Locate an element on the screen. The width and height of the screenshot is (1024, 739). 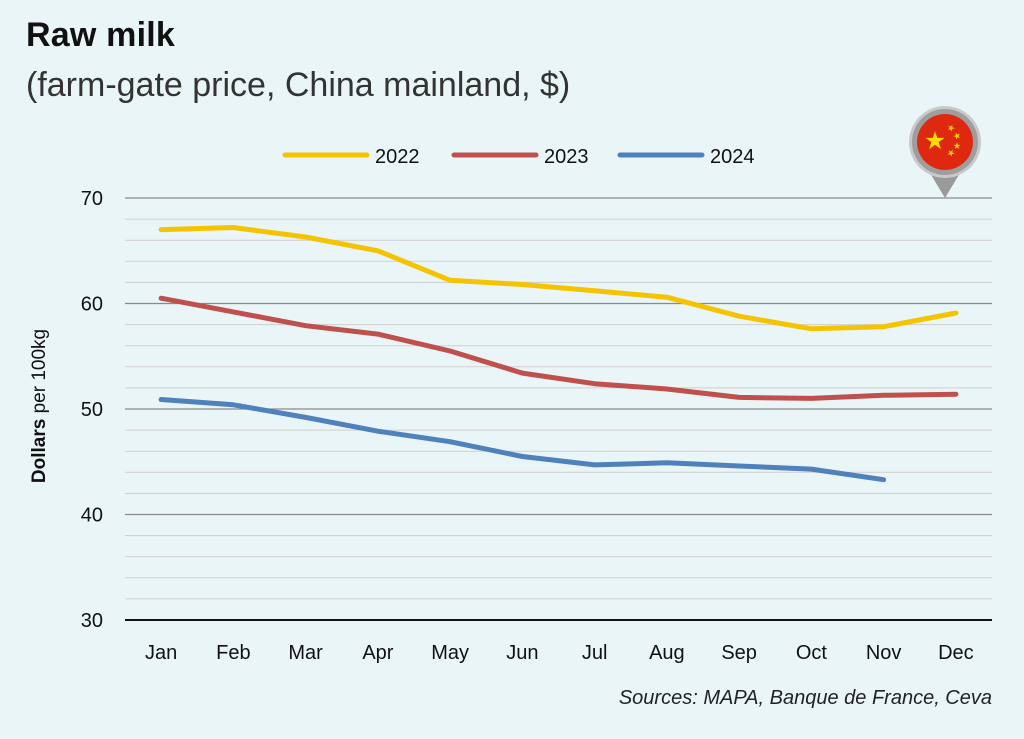
y-axis-label: Dollars per 100kg is located at coordinates (39, 406).